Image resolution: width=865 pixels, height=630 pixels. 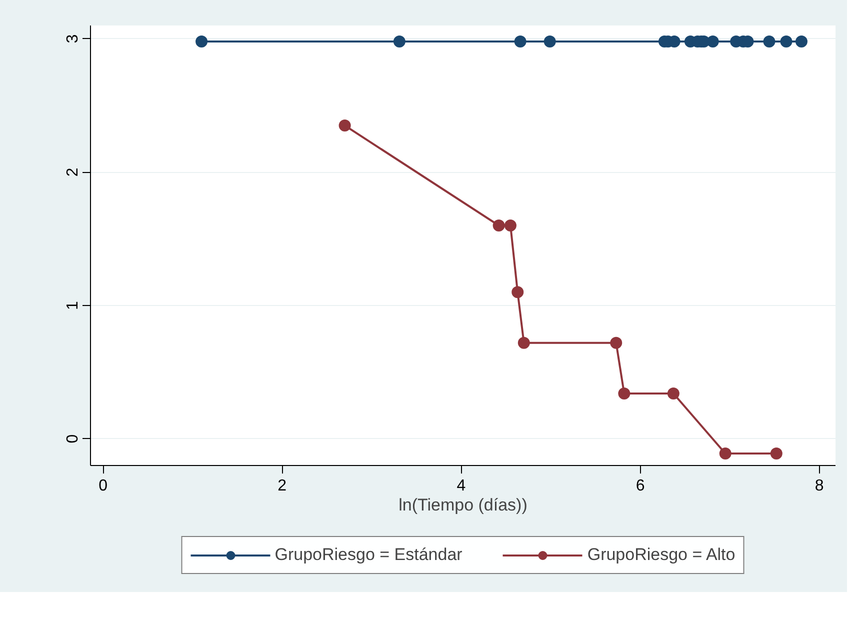 What do you see at coordinates (282, 486) in the screenshot?
I see `x-tick-label: 2` at bounding box center [282, 486].